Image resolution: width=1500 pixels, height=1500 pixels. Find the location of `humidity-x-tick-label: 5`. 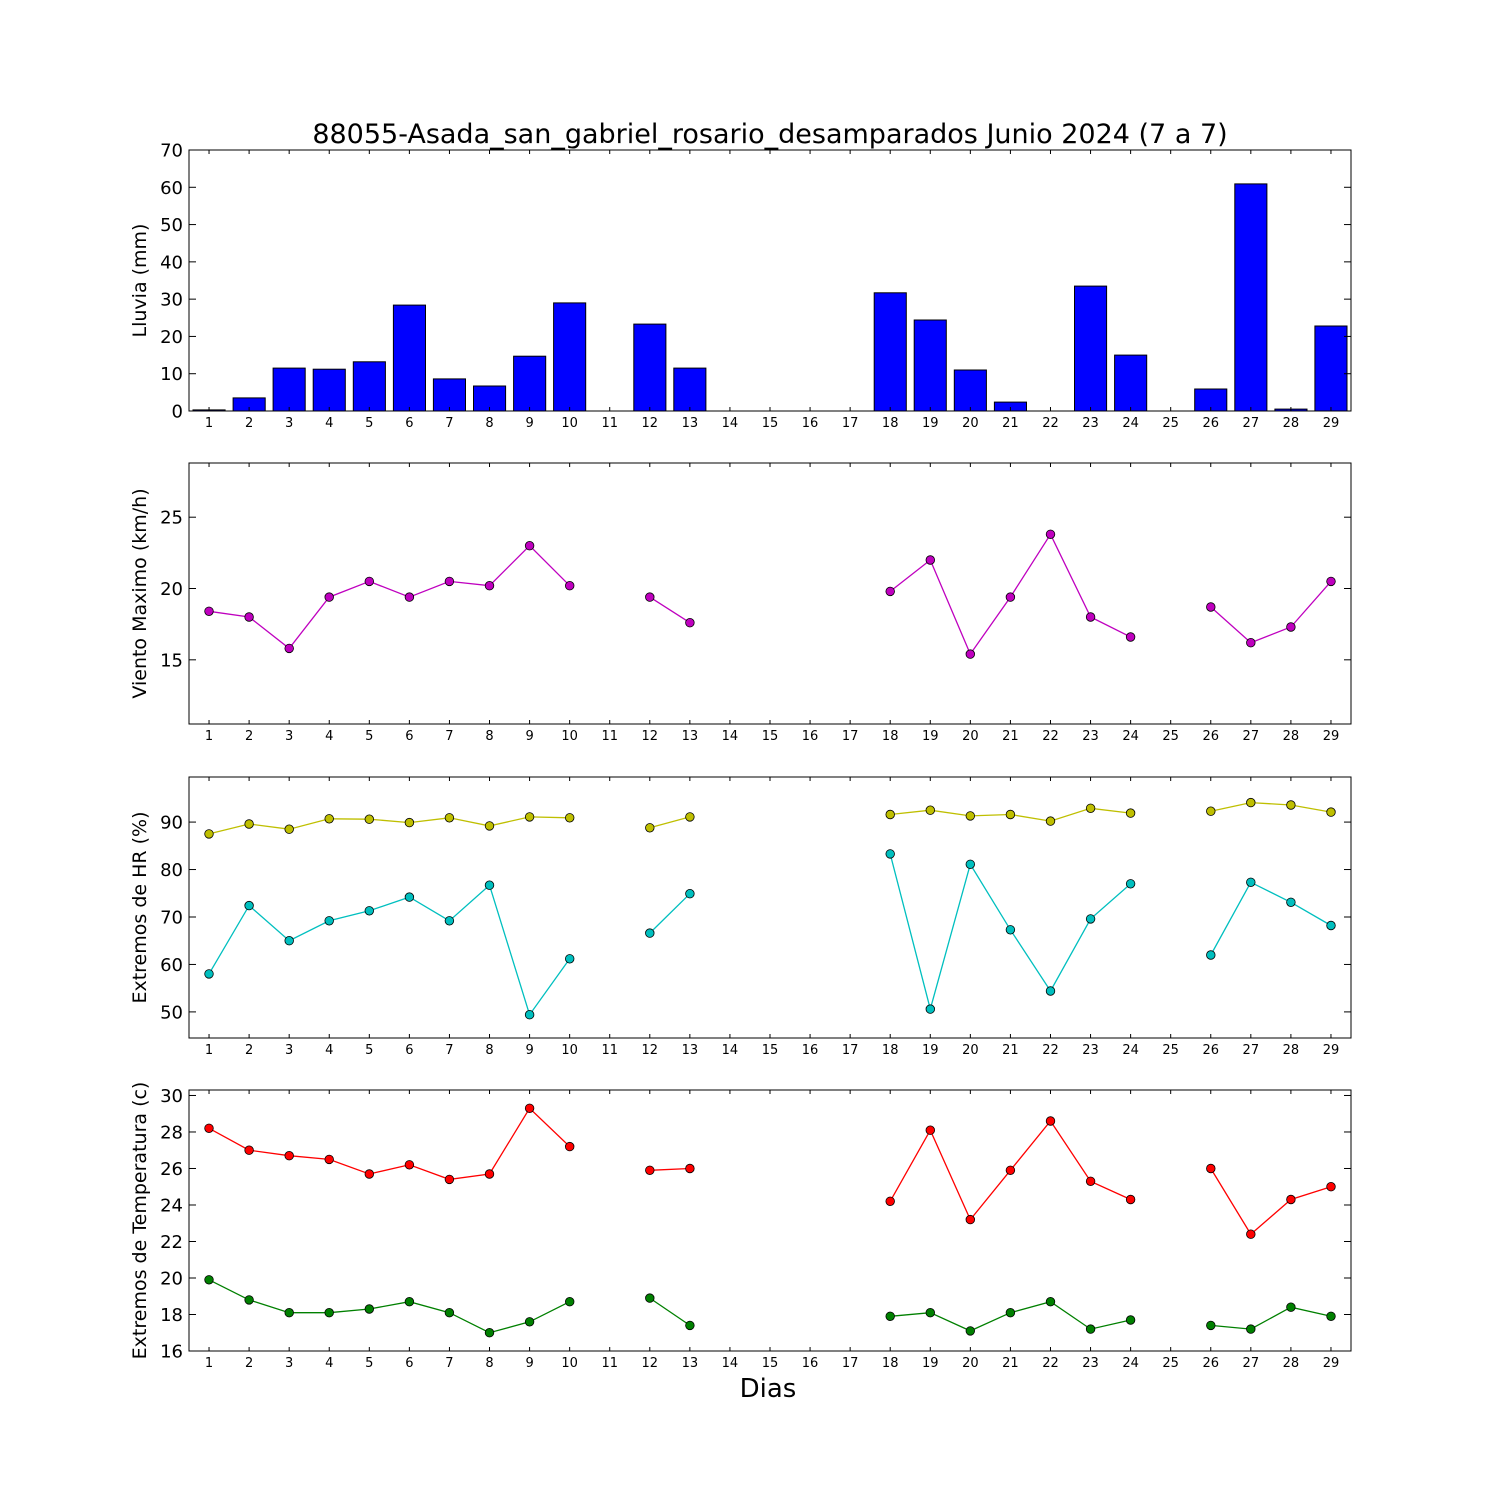

humidity-x-tick-label: 5 is located at coordinates (369, 1050).